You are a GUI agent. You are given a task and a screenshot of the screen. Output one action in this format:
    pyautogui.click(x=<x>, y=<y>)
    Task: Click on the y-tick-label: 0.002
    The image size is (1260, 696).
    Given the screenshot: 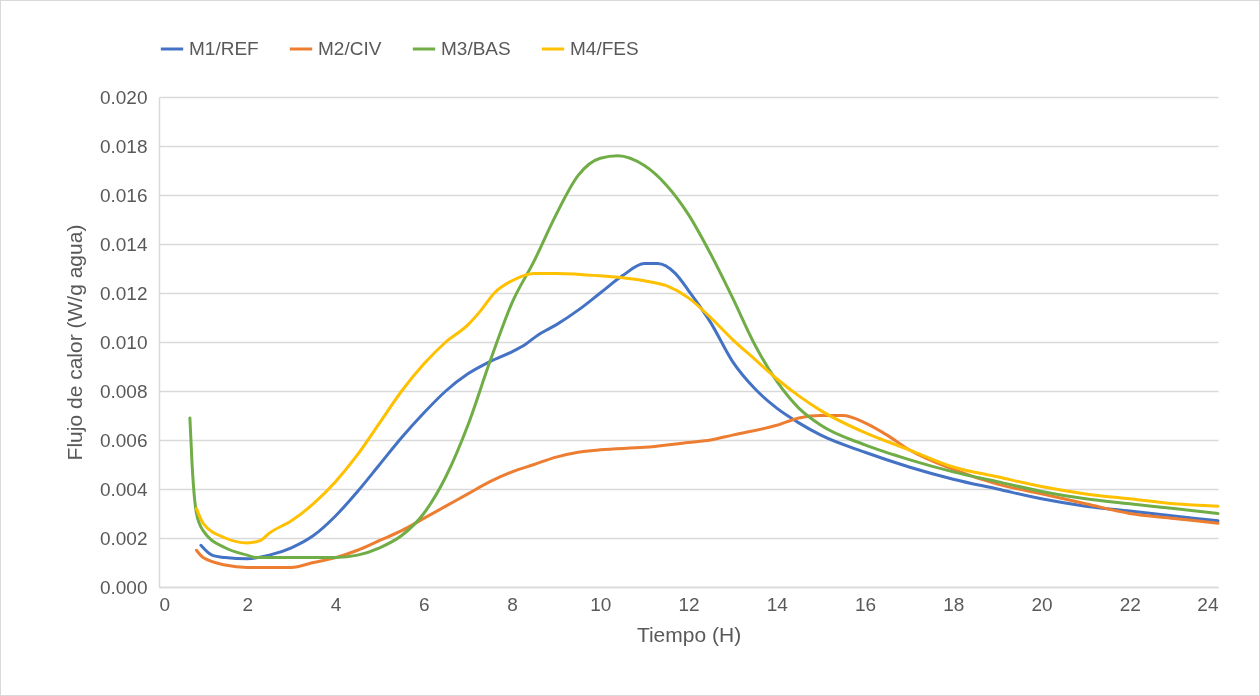 What is the action you would take?
    pyautogui.click(x=123, y=538)
    